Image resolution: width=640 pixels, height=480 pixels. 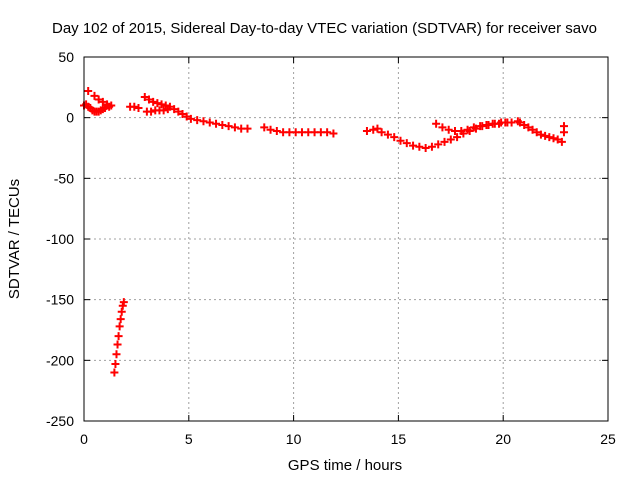 What do you see at coordinates (14, 239) in the screenshot?
I see `y-axis-title: SDTVAR / TECUs` at bounding box center [14, 239].